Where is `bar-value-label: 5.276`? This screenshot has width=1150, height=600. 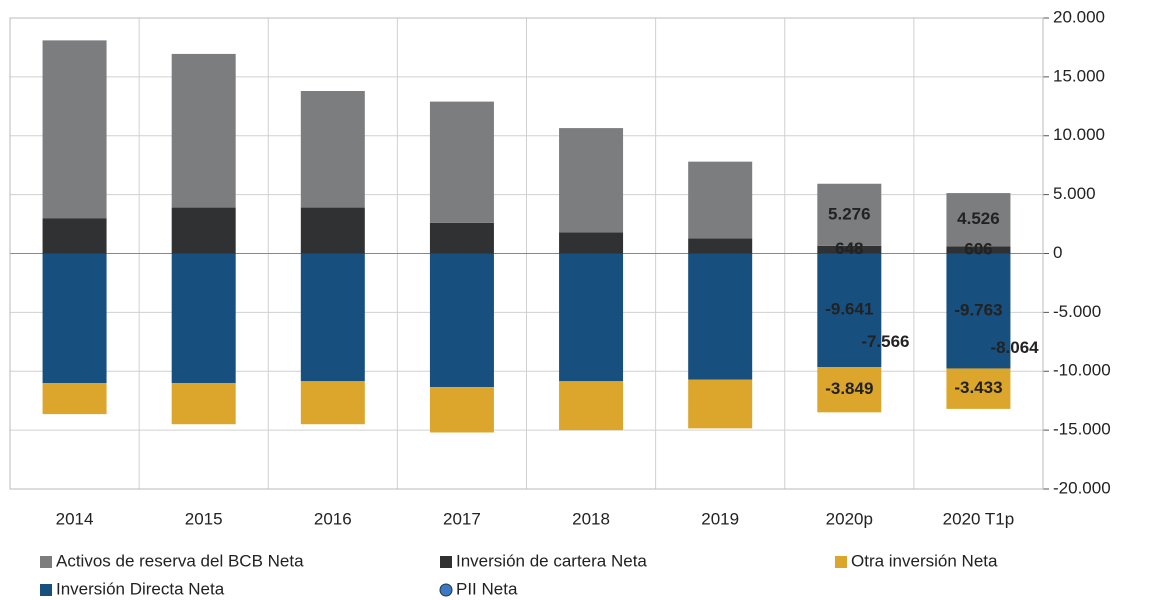
bar-value-label: 5.276 is located at coordinates (849, 213).